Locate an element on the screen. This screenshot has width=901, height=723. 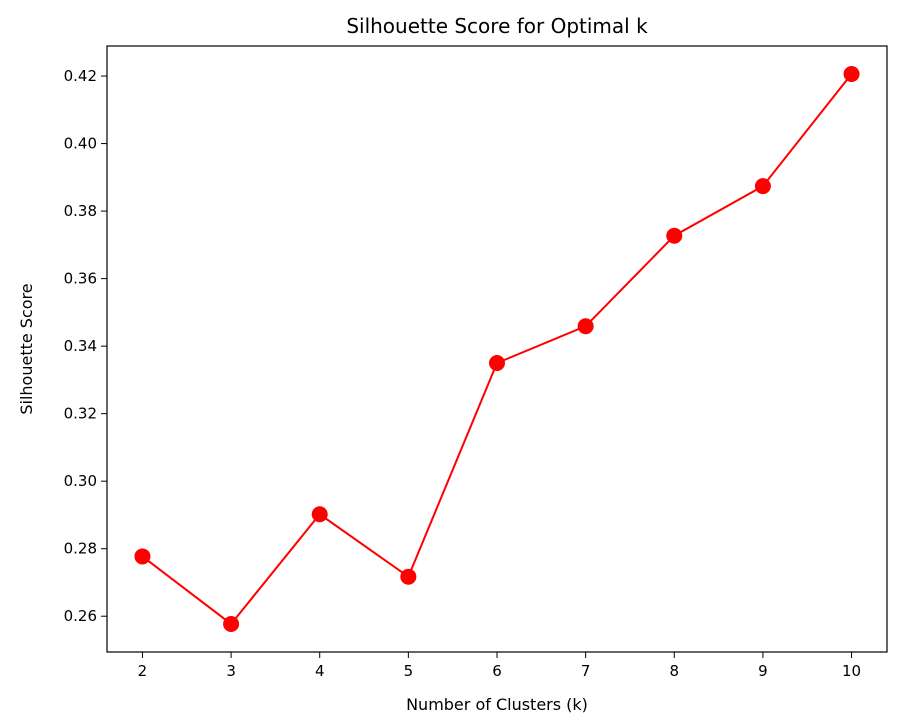
x-tick-label: 3 is located at coordinates (231, 671).